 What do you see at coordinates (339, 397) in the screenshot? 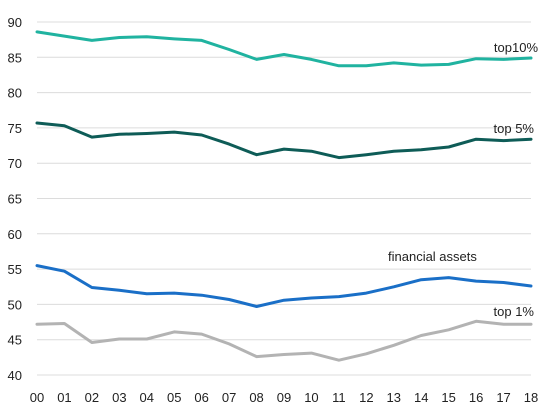
I see `x-tick-label-11: 11` at bounding box center [339, 397].